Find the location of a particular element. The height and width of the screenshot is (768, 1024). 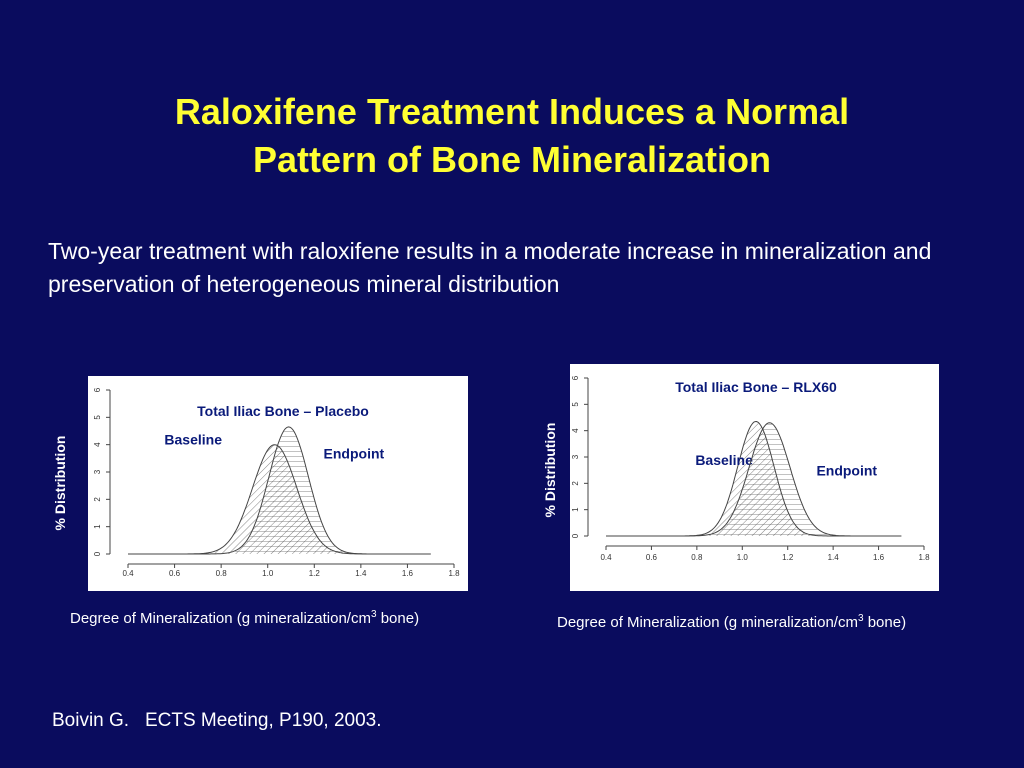

chart-title: Total Iliac Bone – Placebo is located at coordinates (283, 411).